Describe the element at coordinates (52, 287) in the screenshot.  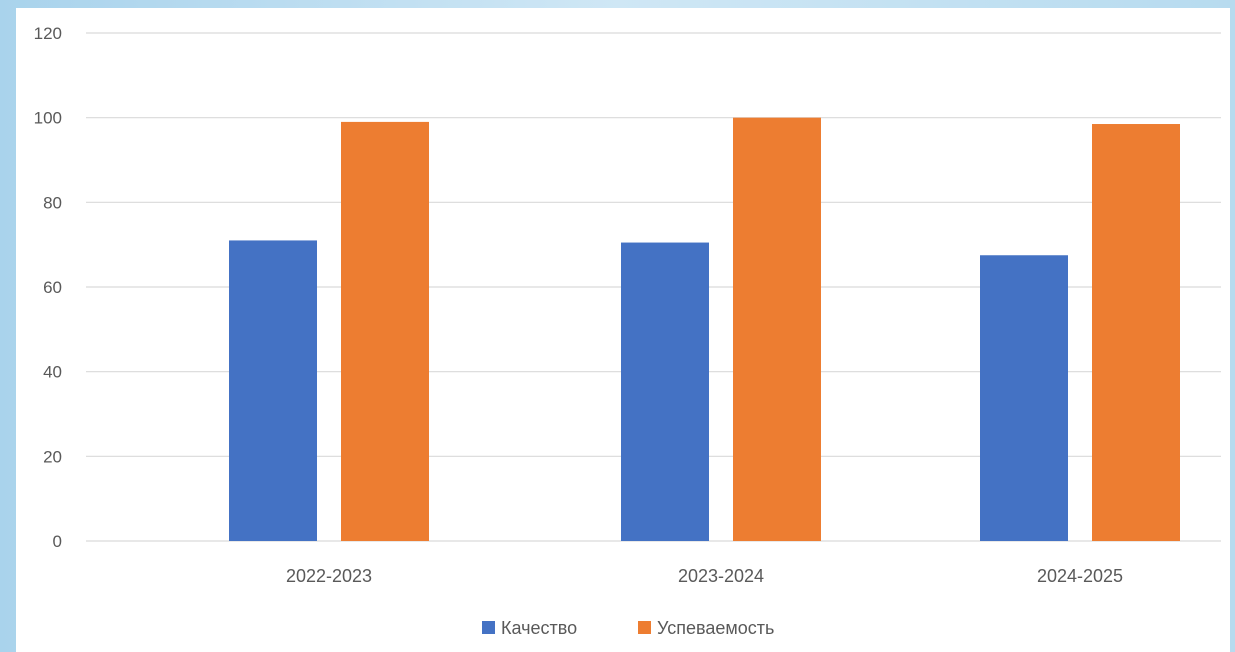
I see `y-tick-label-60: 60` at that location.